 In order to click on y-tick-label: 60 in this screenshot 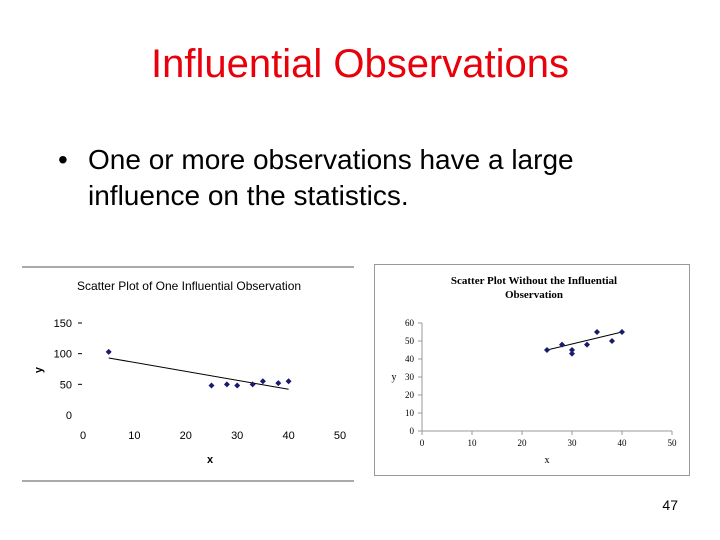, I will do `click(410, 323)`.